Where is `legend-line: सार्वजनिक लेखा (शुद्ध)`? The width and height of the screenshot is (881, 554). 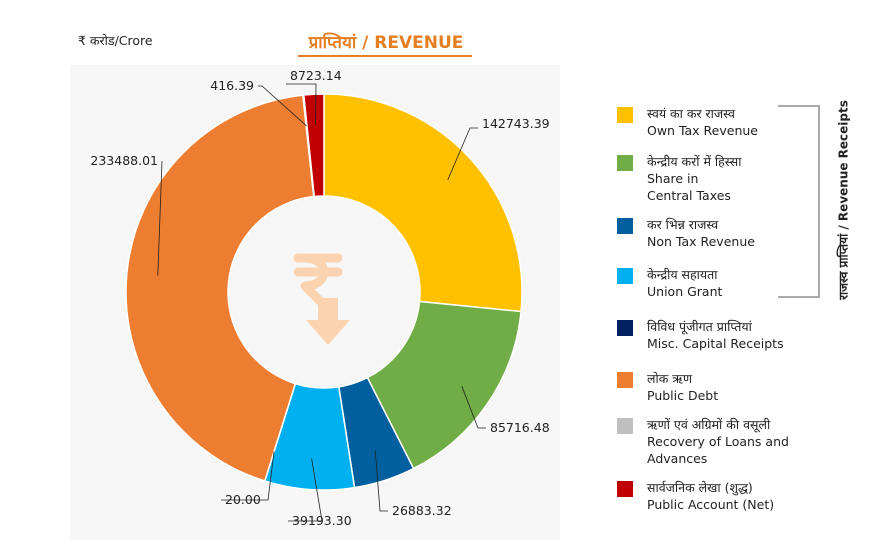
legend-line: सार्वजनिक लेखा (शुद्ध) is located at coordinates (700, 487).